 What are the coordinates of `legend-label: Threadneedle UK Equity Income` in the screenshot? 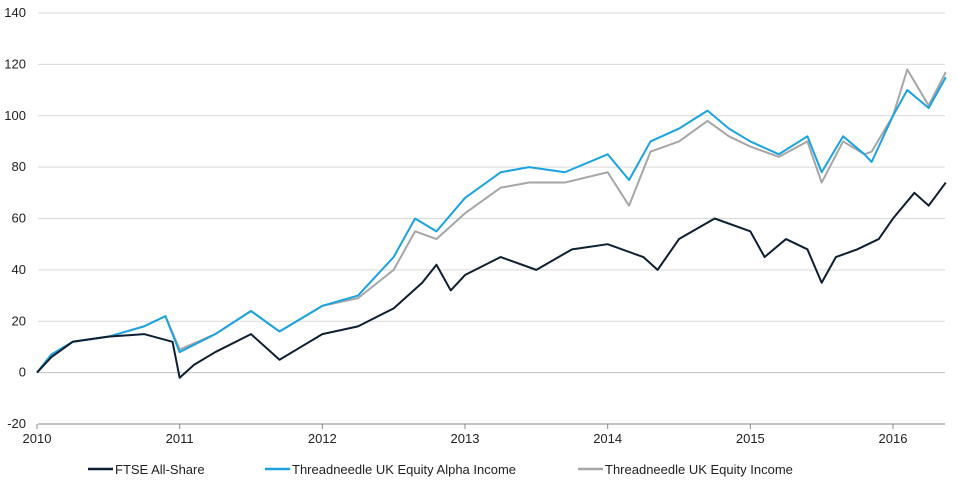 It's located at (699, 469).